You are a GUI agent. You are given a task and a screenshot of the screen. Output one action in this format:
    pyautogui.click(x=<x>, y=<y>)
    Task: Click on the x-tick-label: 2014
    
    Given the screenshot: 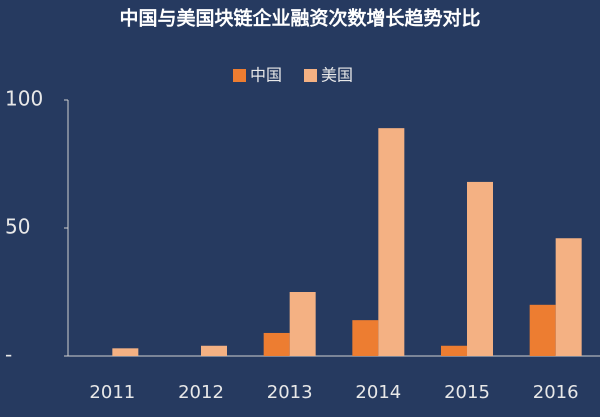 What is the action you would take?
    pyautogui.click(x=378, y=392)
    